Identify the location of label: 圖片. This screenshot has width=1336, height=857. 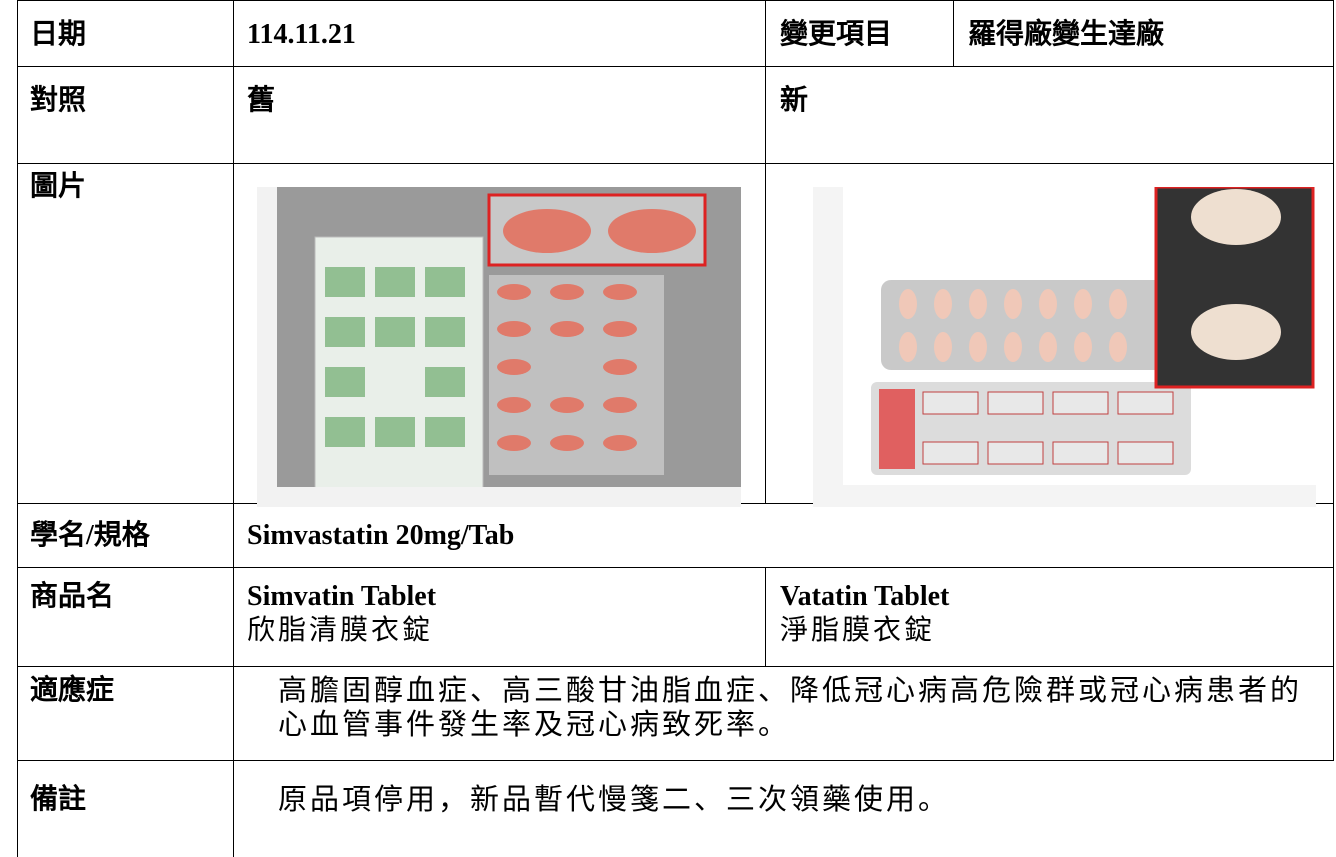
(58, 186).